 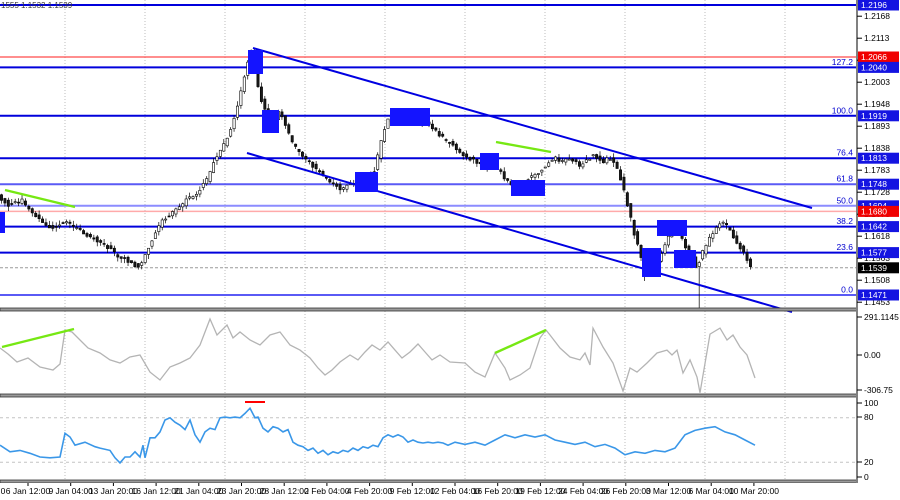 I want to click on fib-level-label: 127.2, so click(x=843, y=62).